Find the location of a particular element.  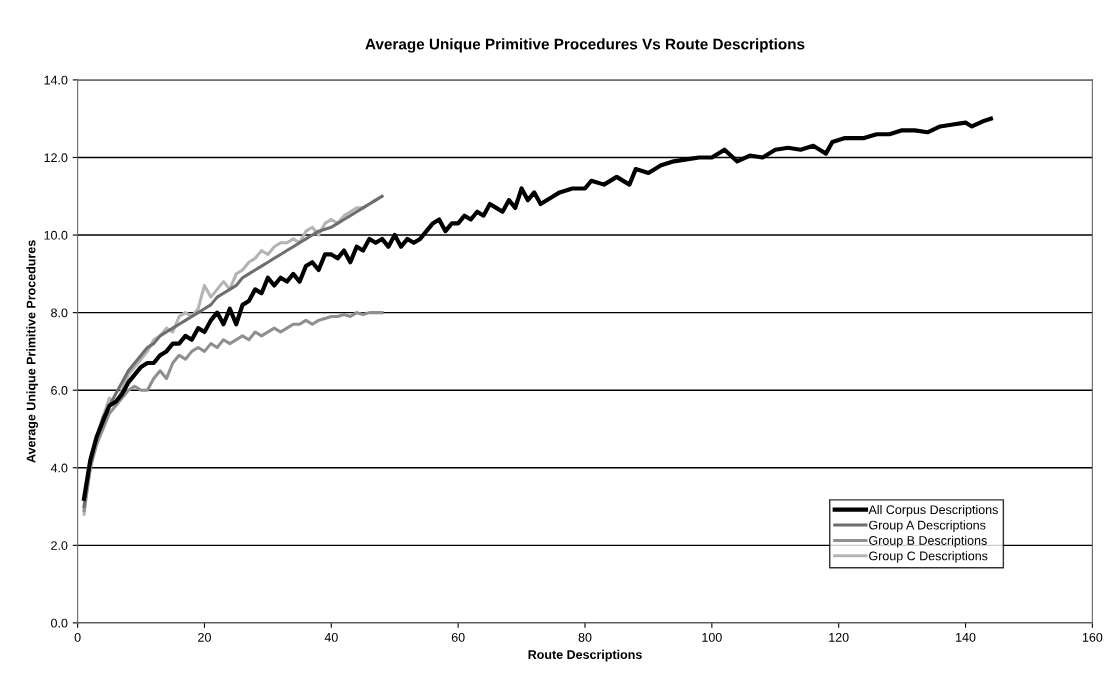

x-tick-label: 80 is located at coordinates (585, 637).